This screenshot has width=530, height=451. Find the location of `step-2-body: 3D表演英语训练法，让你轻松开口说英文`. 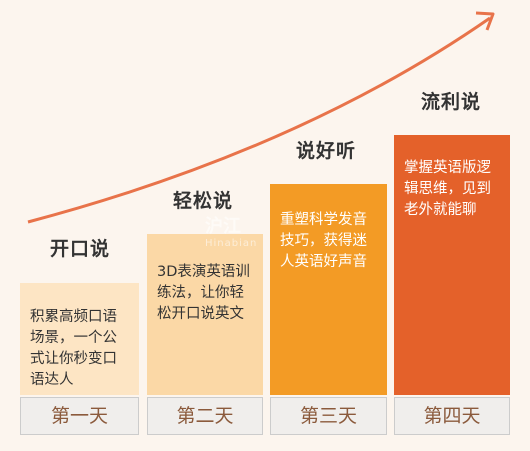

step-2-body: 3D表演英语训练法，让你轻松开口说英文 is located at coordinates (203, 293).